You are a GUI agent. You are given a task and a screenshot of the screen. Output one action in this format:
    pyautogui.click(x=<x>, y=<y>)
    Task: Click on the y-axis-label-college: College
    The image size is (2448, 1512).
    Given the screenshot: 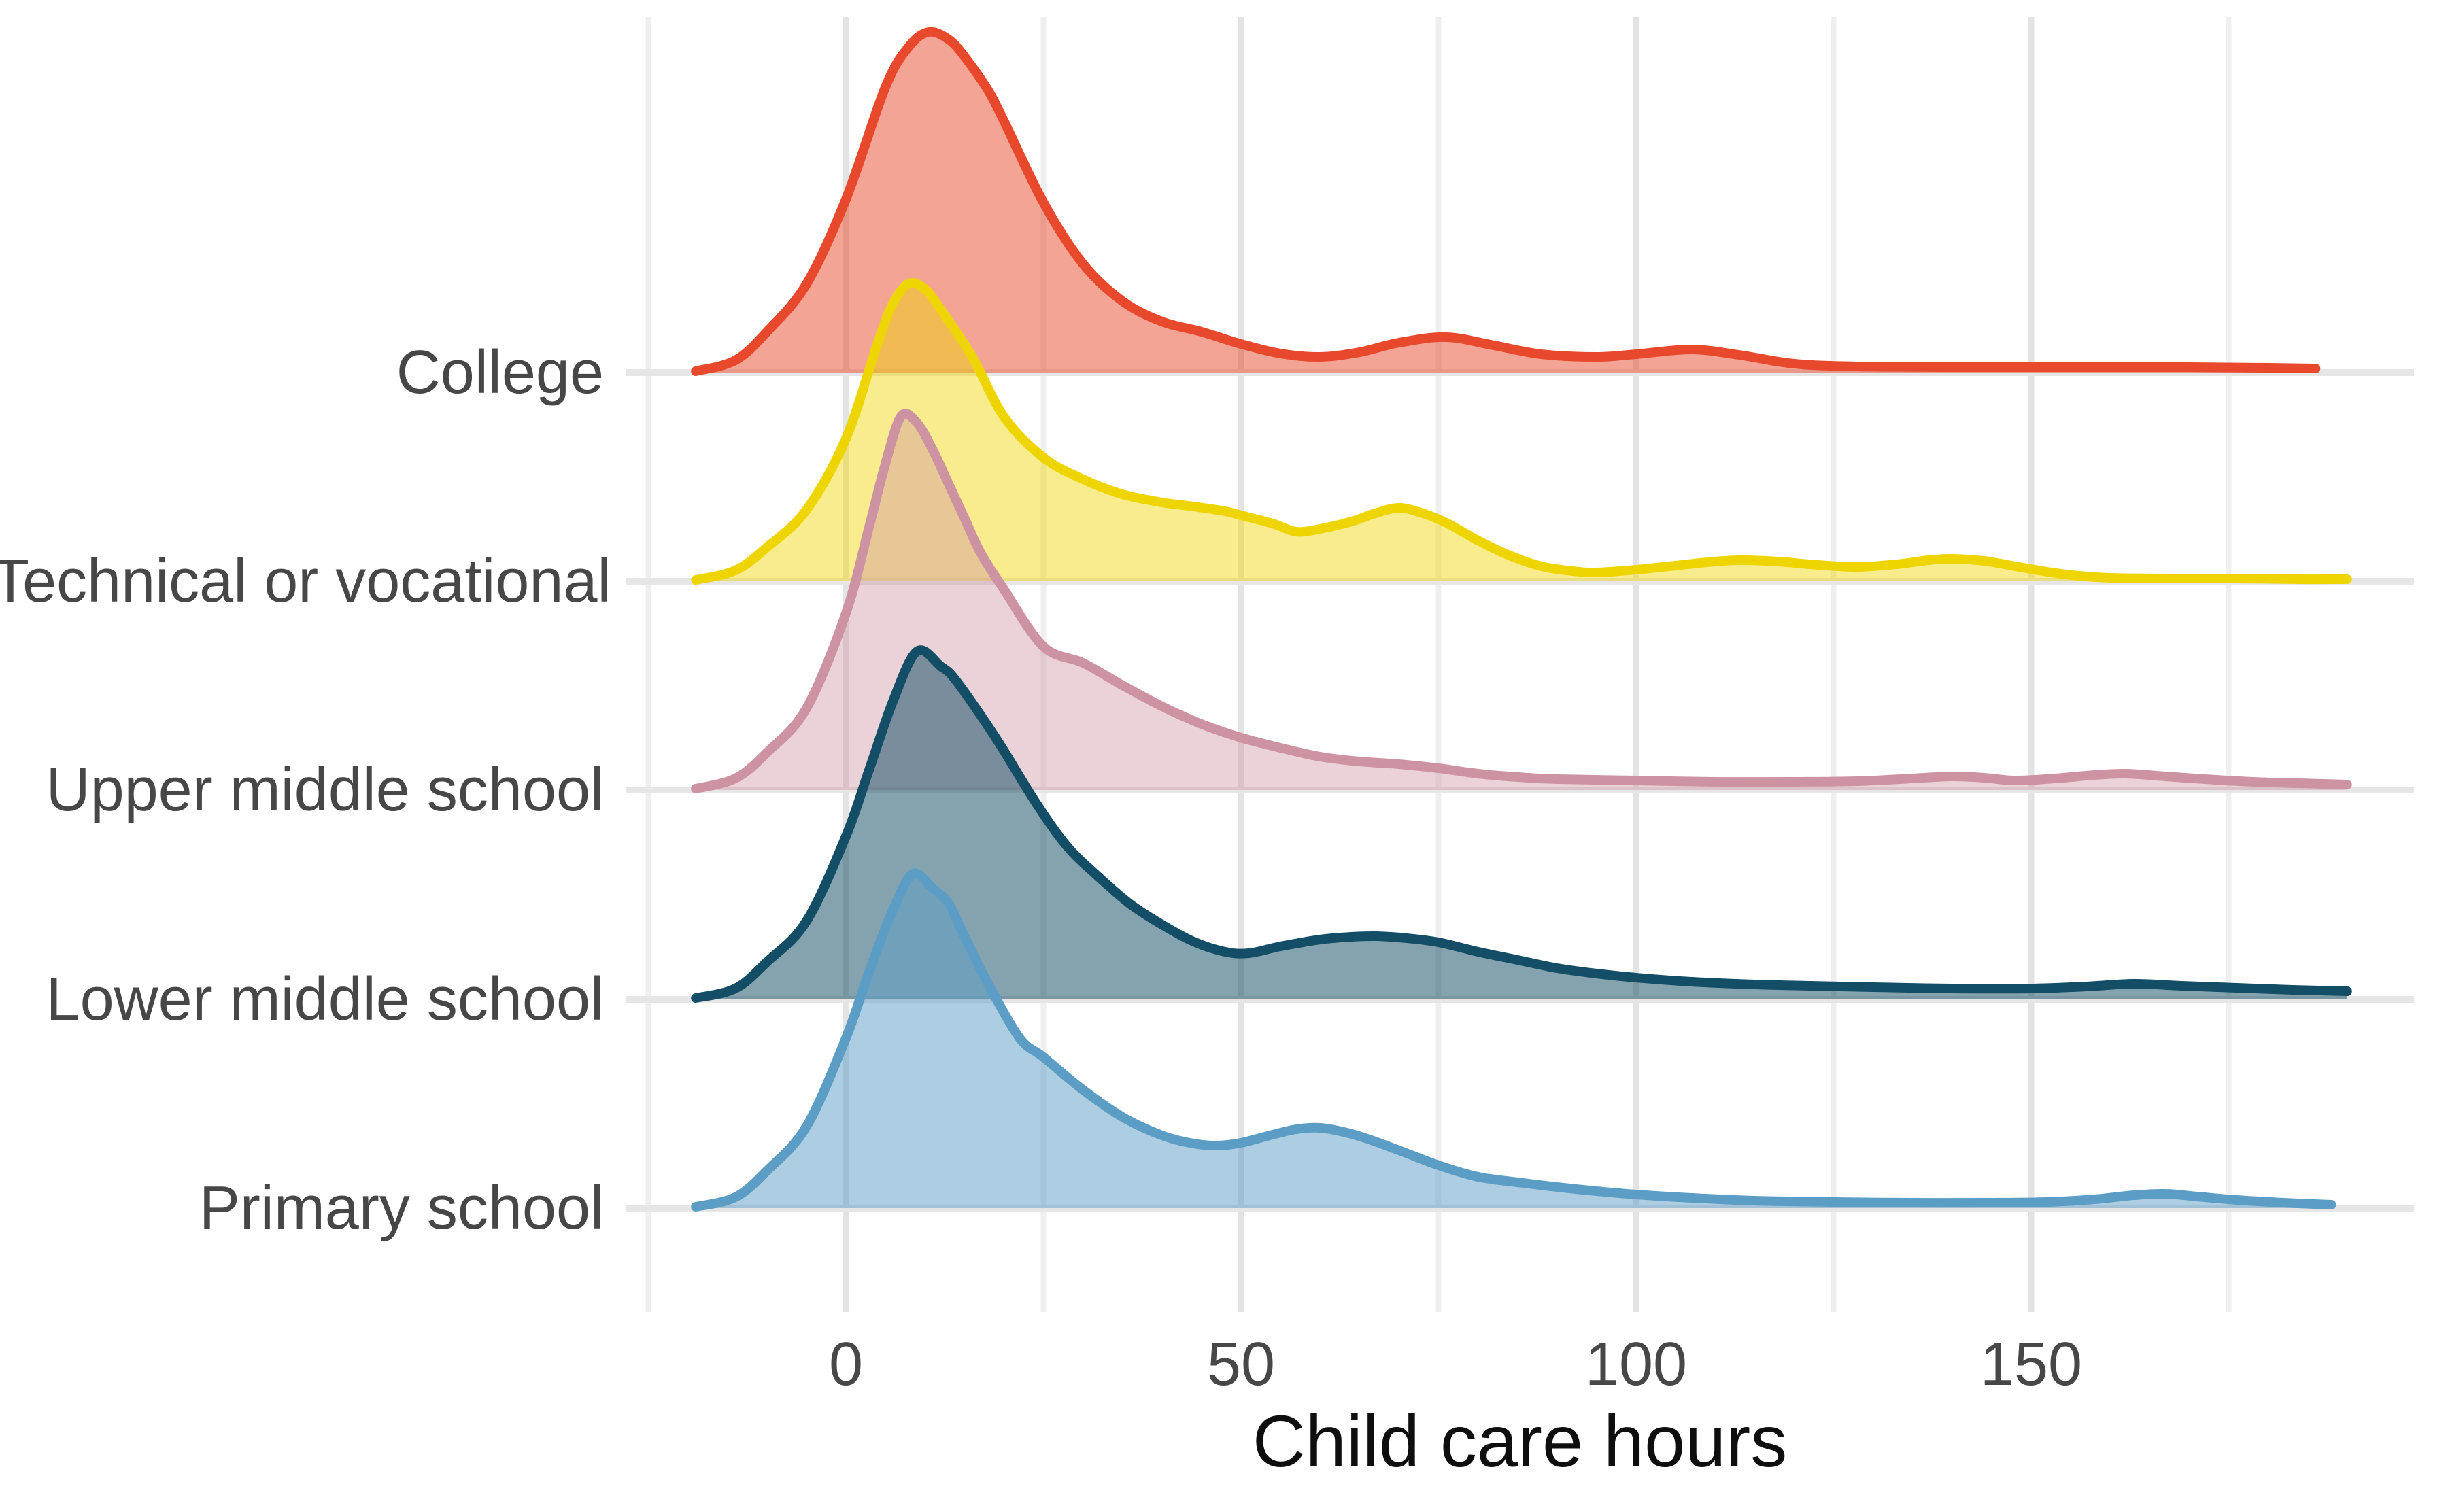 What is the action you would take?
    pyautogui.click(x=500, y=373)
    